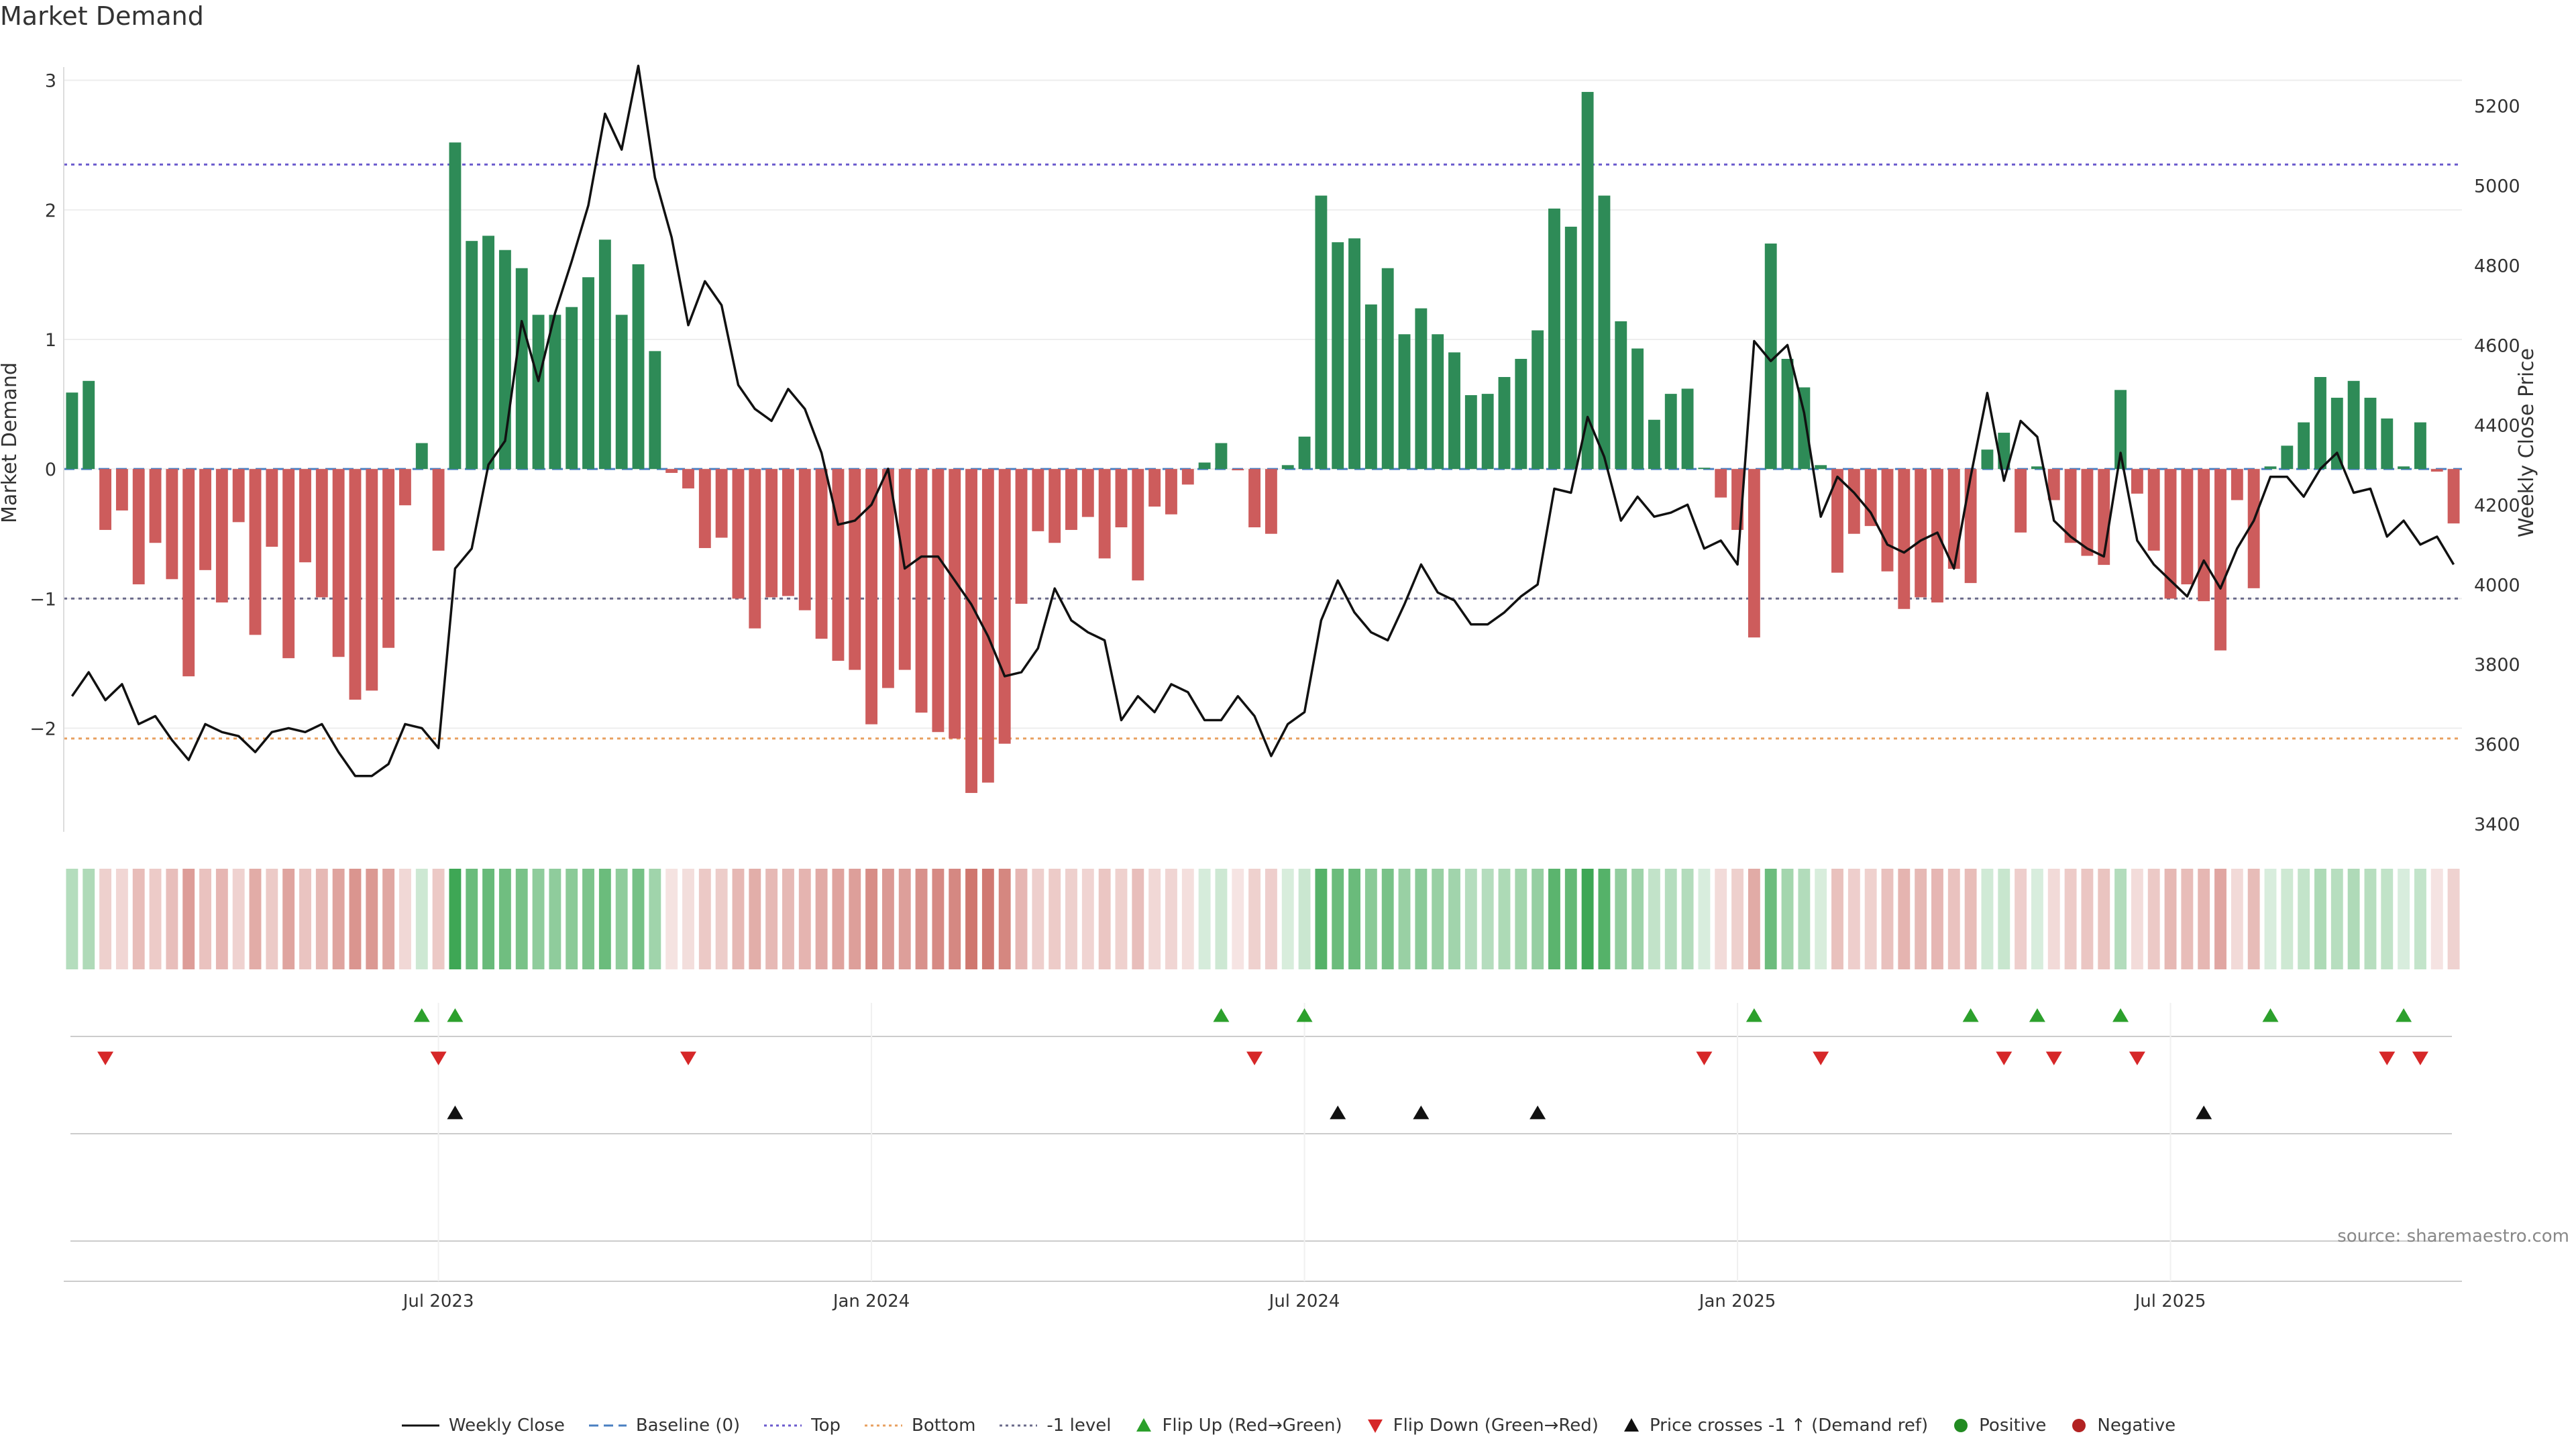  What do you see at coordinates (438, 1301) in the screenshot?
I see `x-tick-label: Jul 2023` at bounding box center [438, 1301].